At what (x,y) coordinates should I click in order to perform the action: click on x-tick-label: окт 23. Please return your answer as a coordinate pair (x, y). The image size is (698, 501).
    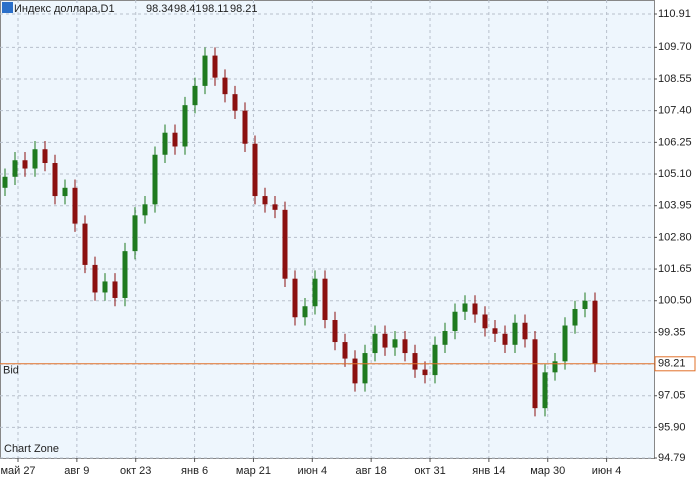
    Looking at the image, I should click on (135, 471).